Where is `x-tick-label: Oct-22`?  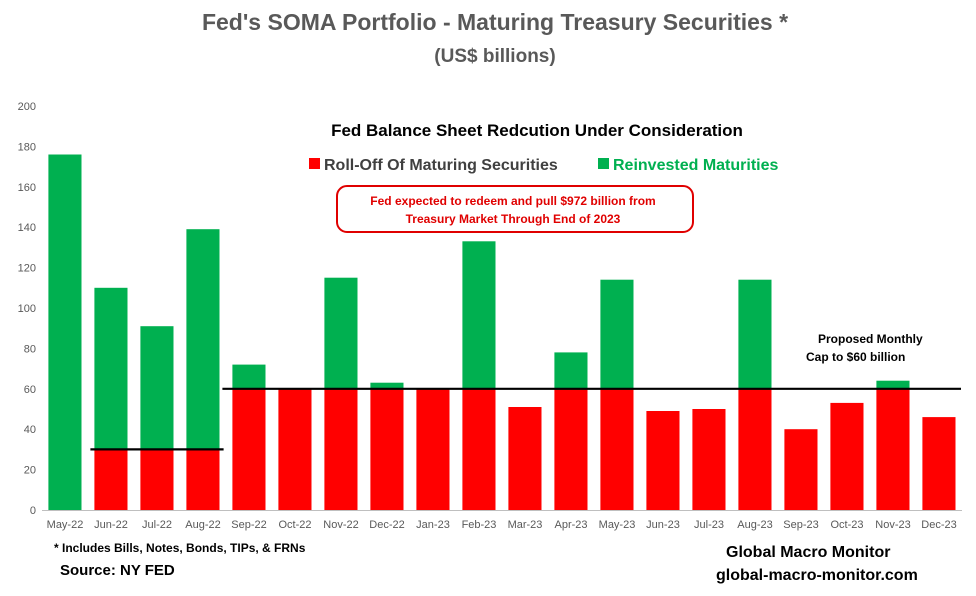 x-tick-label: Oct-22 is located at coordinates (294, 525).